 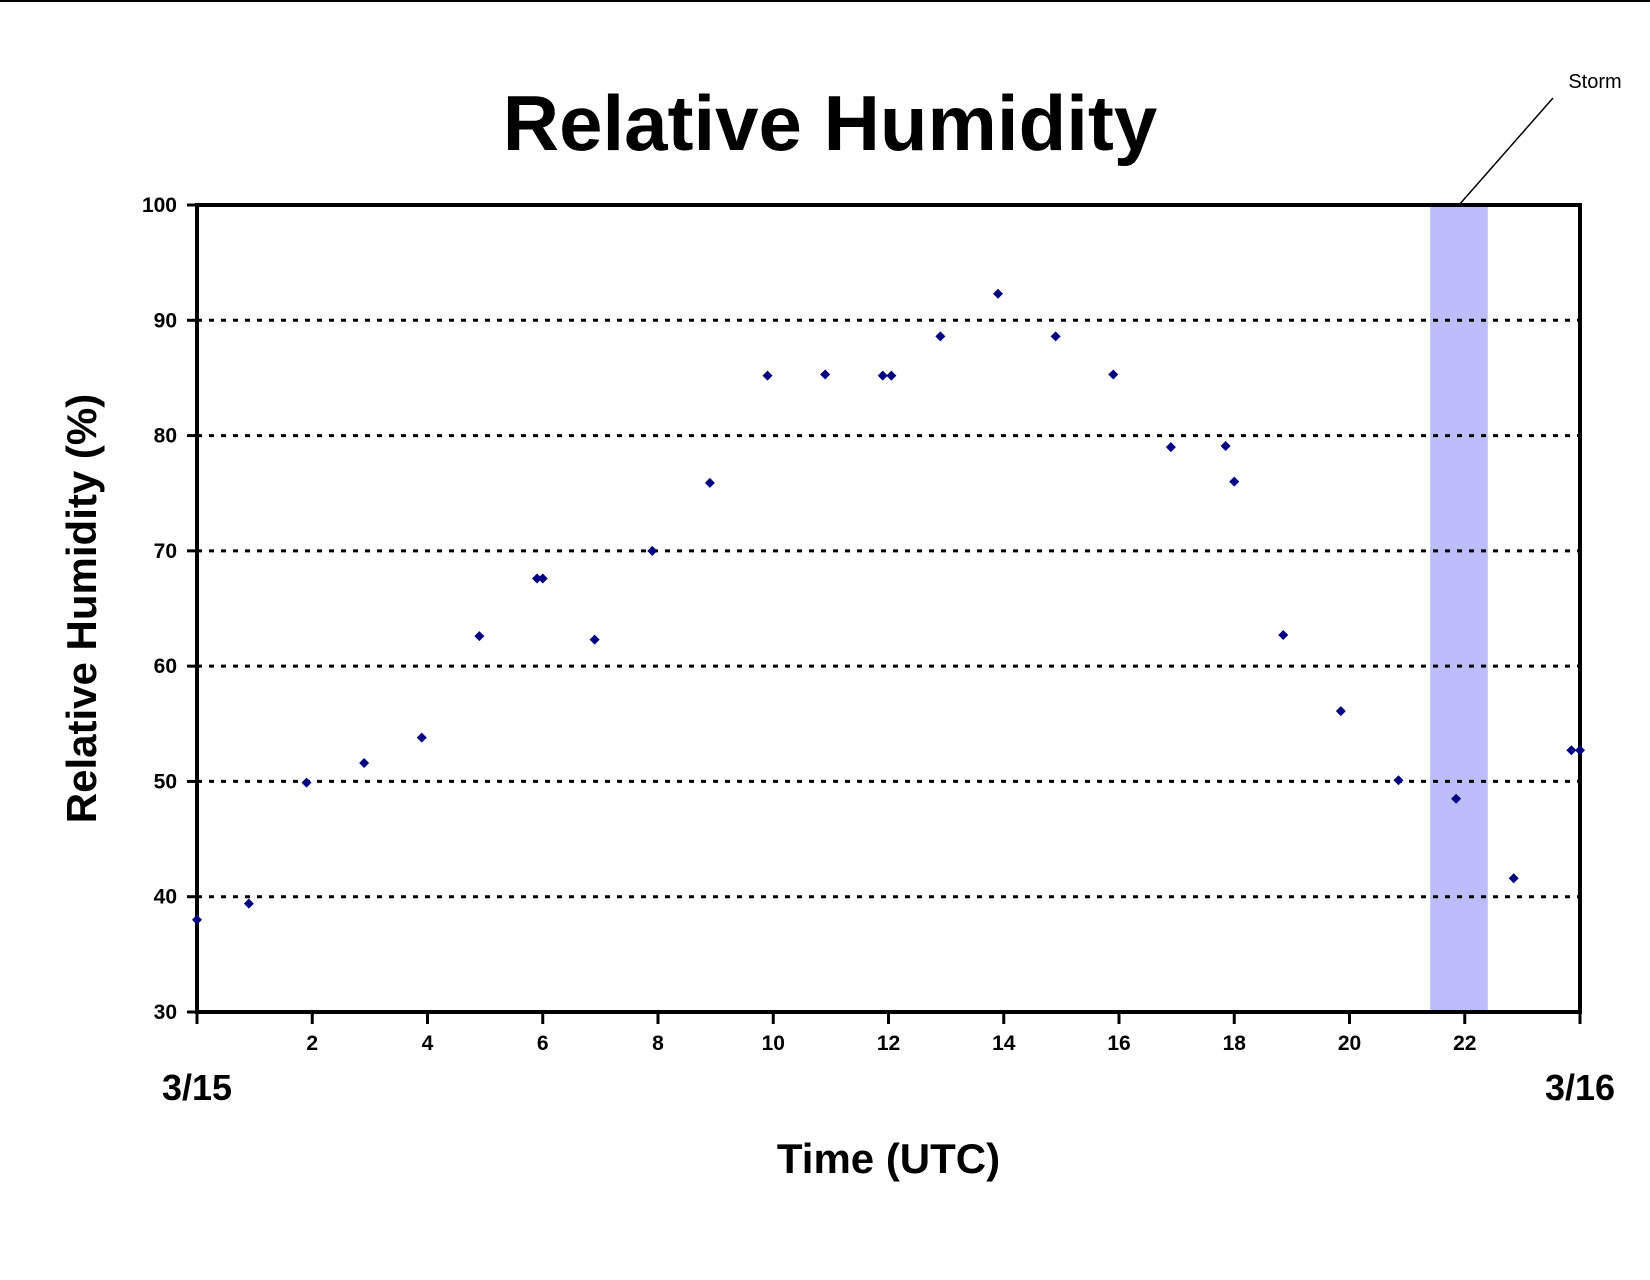 I want to click on x-tick-label: 16, so click(x=1118, y=1043).